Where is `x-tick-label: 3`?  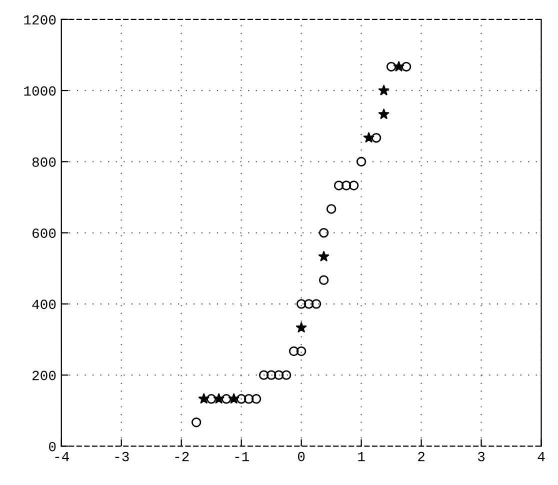
x-tick-label: 3 is located at coordinates (481, 457).